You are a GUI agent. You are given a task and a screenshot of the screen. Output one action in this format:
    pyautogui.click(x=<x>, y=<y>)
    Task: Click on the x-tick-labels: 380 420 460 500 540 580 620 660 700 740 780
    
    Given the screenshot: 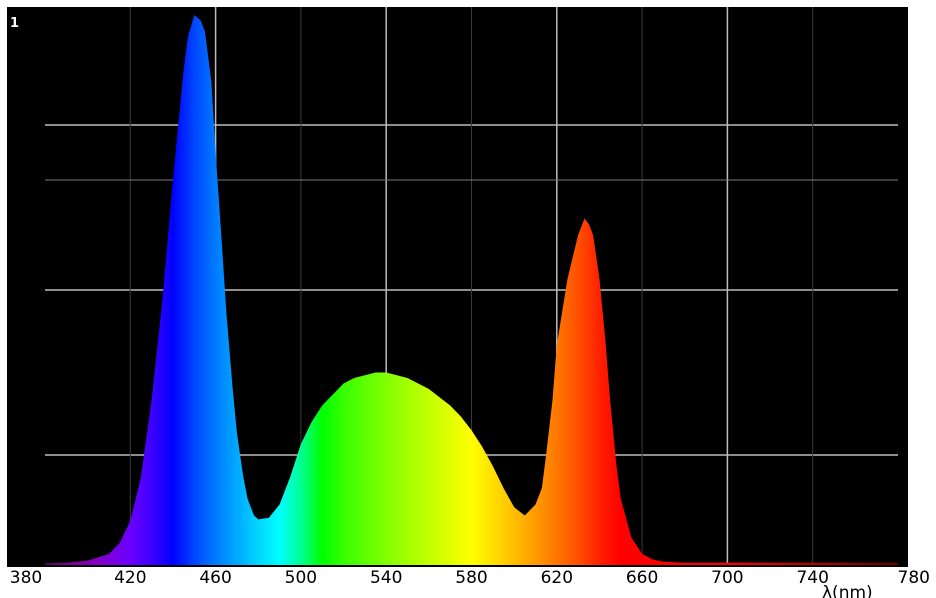 What is the action you would take?
    pyautogui.click(x=470, y=578)
    